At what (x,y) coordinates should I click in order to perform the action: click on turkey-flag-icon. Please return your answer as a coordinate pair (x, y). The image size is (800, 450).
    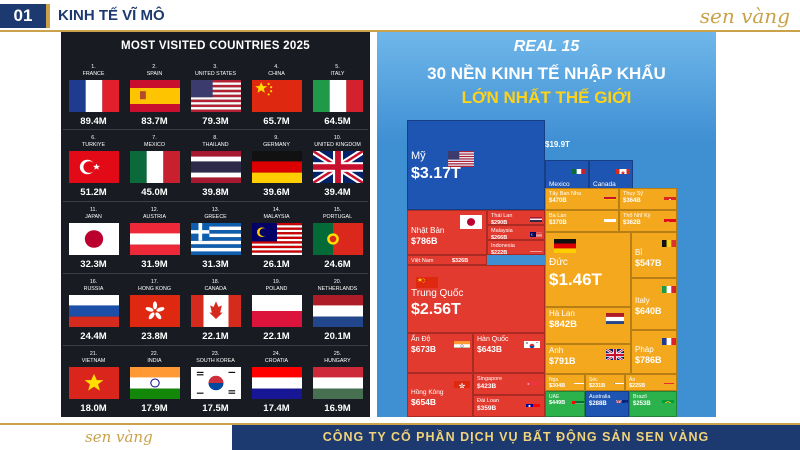
    Looking at the image, I should click on (670, 218).